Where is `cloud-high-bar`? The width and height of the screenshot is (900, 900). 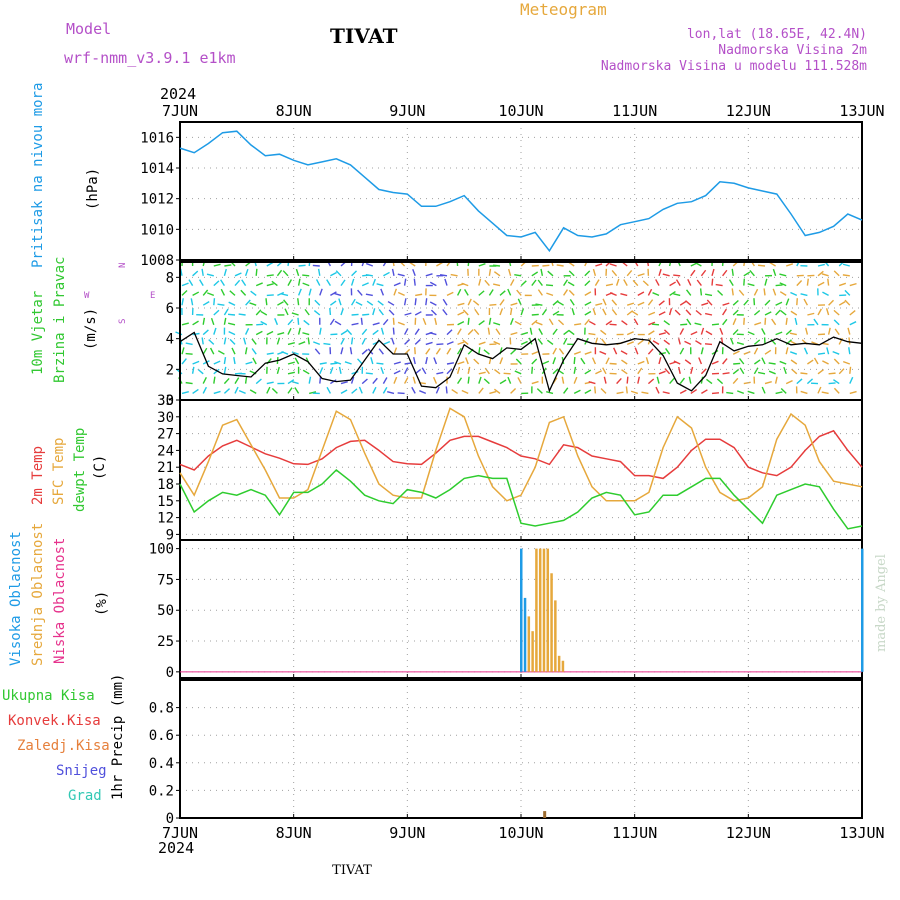
cloud-high-bar is located at coordinates (521, 610).